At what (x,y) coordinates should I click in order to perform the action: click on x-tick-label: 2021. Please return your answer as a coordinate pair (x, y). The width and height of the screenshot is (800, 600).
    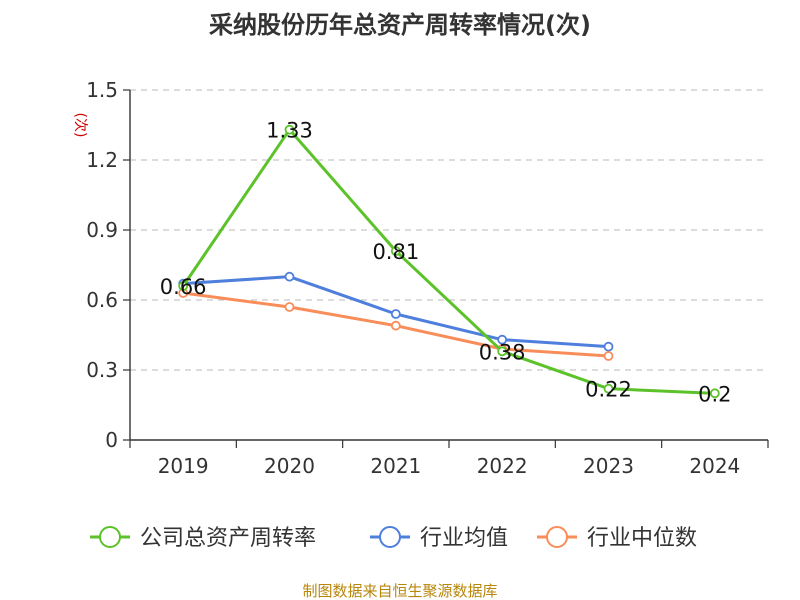
    Looking at the image, I should click on (395, 466).